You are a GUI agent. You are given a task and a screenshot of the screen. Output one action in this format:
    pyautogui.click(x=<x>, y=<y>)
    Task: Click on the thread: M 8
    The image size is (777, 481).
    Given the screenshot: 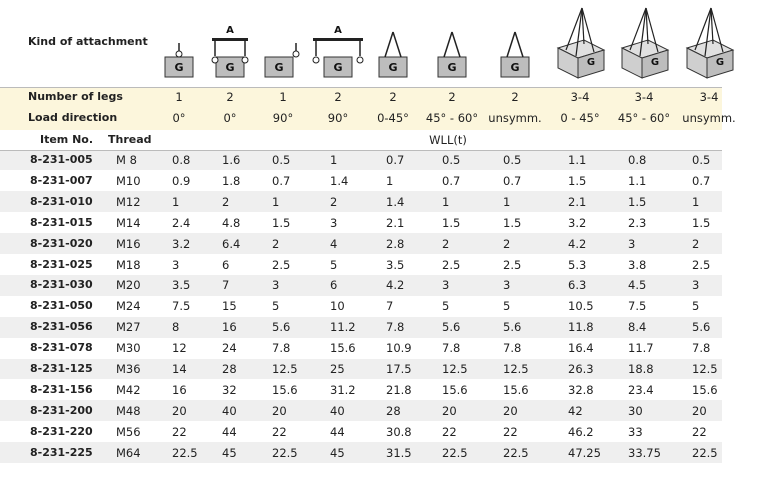 What is the action you would take?
    pyautogui.click(x=126, y=160)
    